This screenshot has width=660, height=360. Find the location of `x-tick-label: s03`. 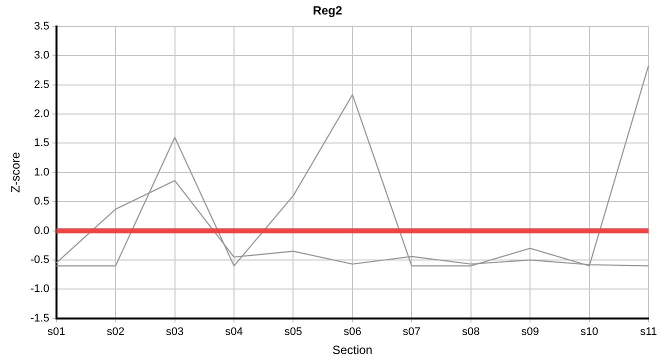

x-tick-label: s03 is located at coordinates (175, 332).